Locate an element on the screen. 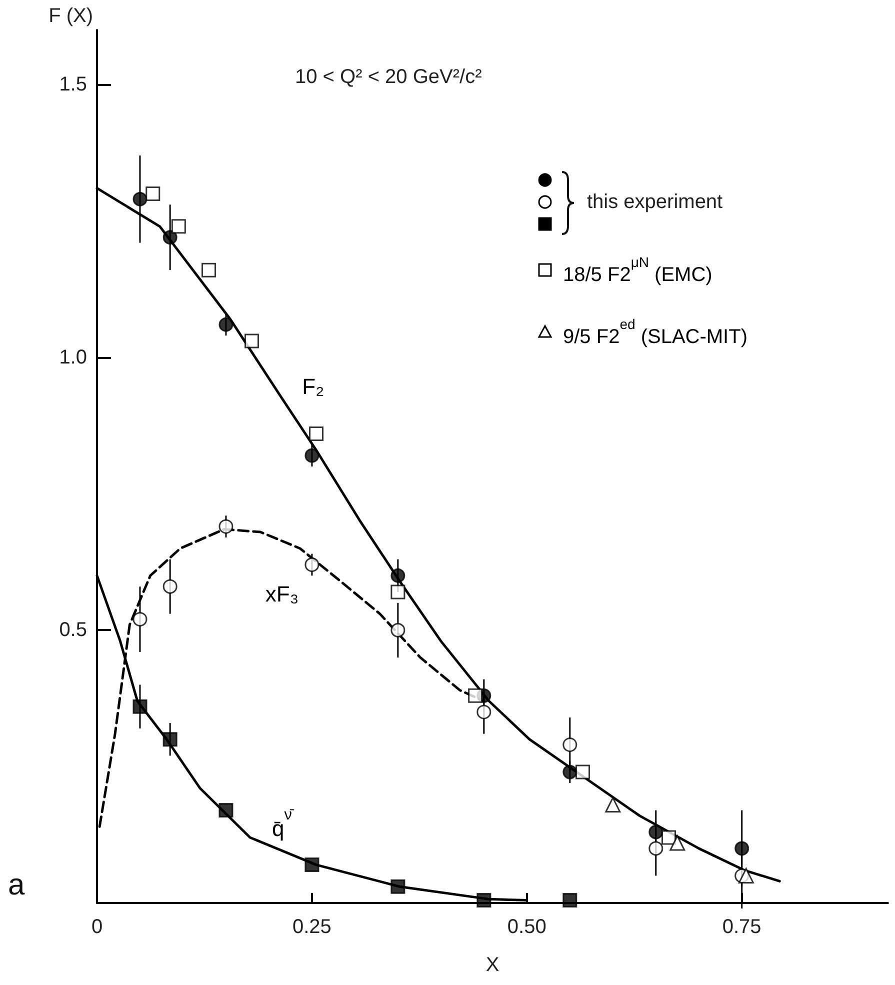 Image resolution: width=895 pixels, height=985 pixels. x-tick-label: 0 is located at coordinates (97, 927).